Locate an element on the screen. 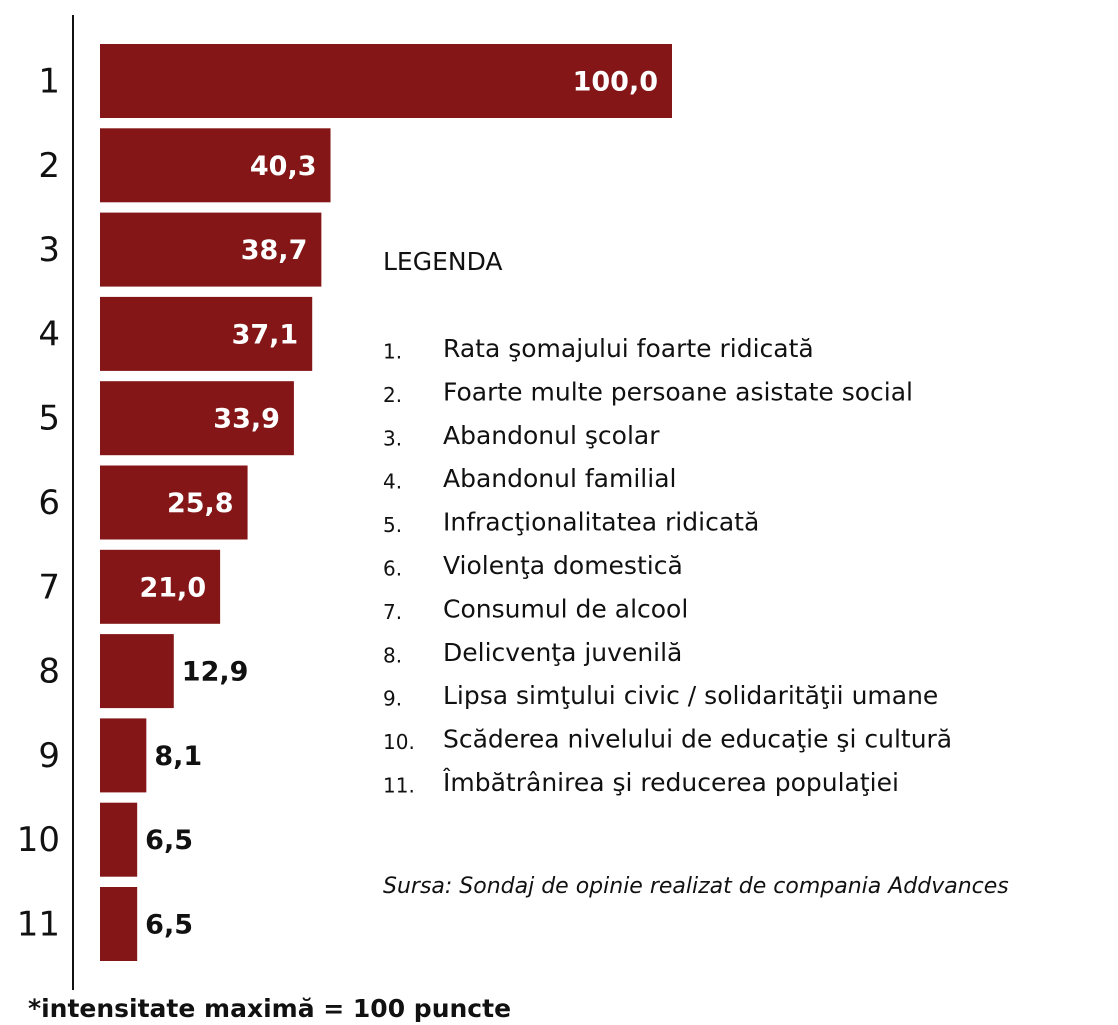 This screenshot has height=1025, width=1118. value-label: 37,1 is located at coordinates (265, 334).